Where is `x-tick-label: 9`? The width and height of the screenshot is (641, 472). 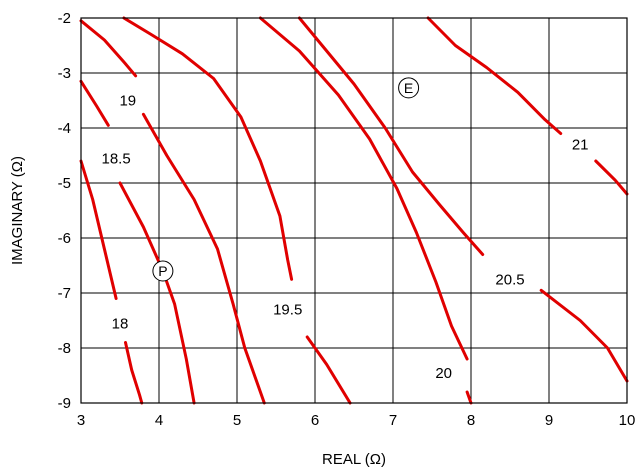 x-tick-label: 9 is located at coordinates (549, 420).